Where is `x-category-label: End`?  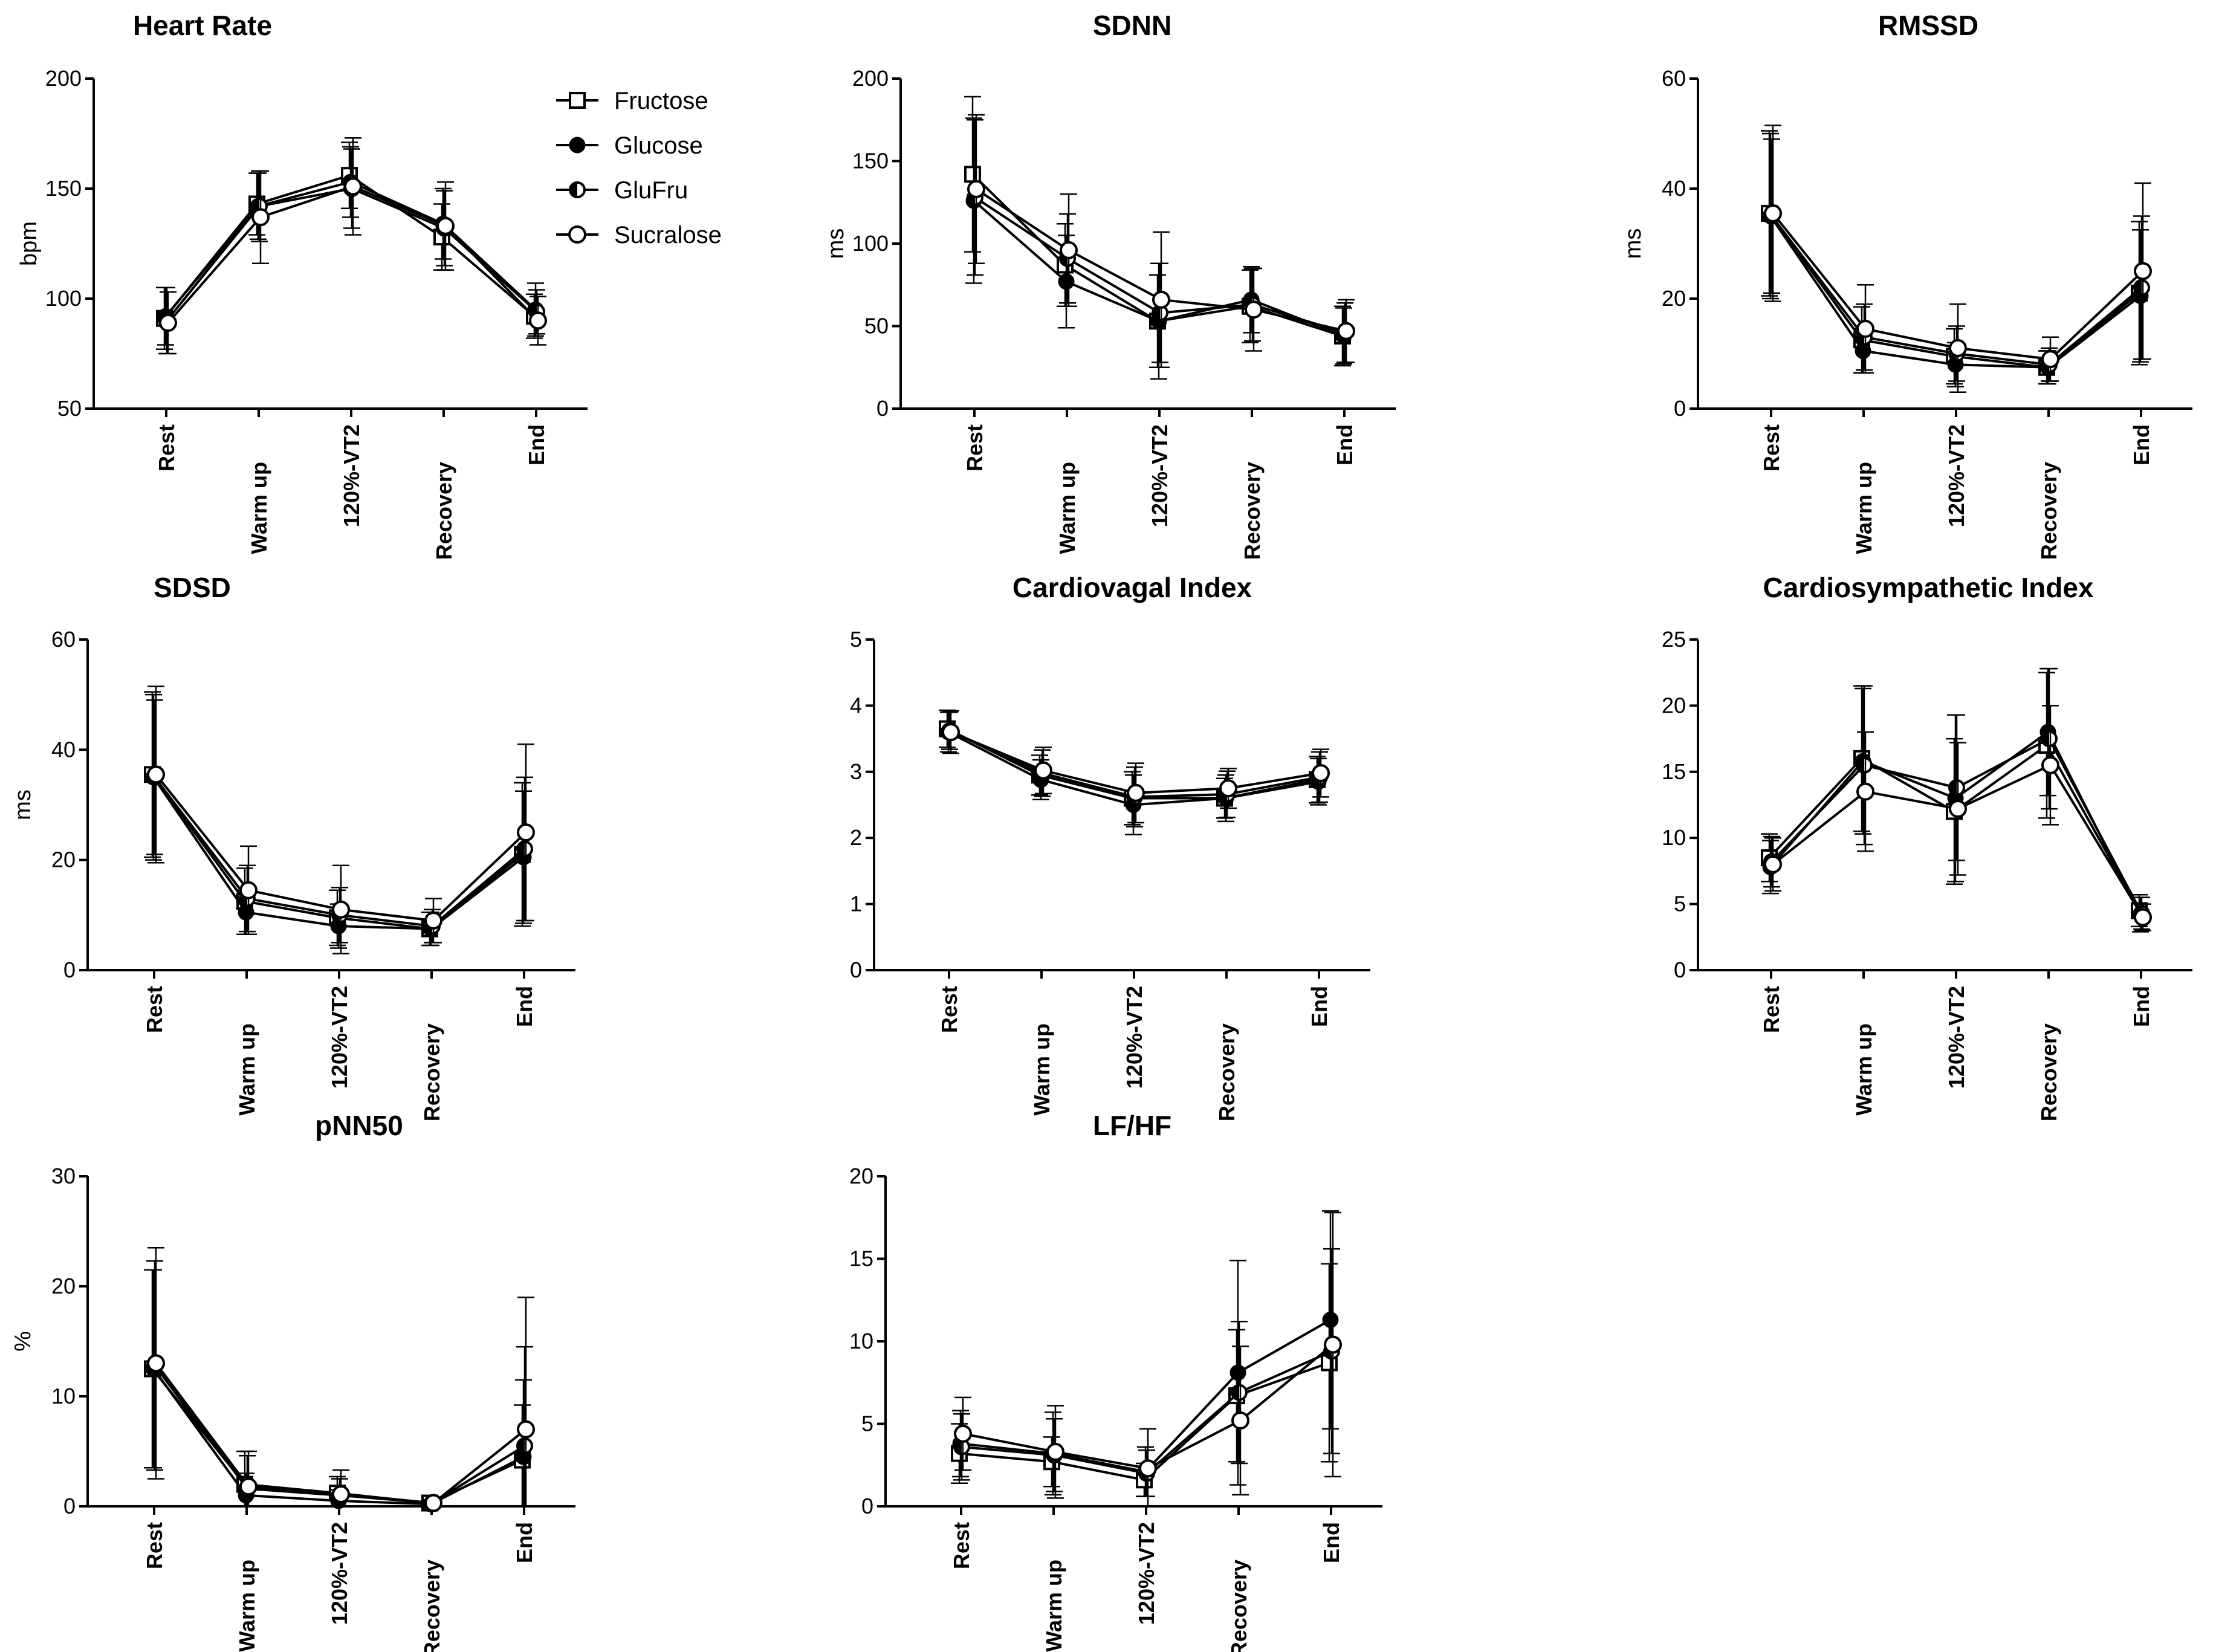
x-category-label: End is located at coordinates (536, 444).